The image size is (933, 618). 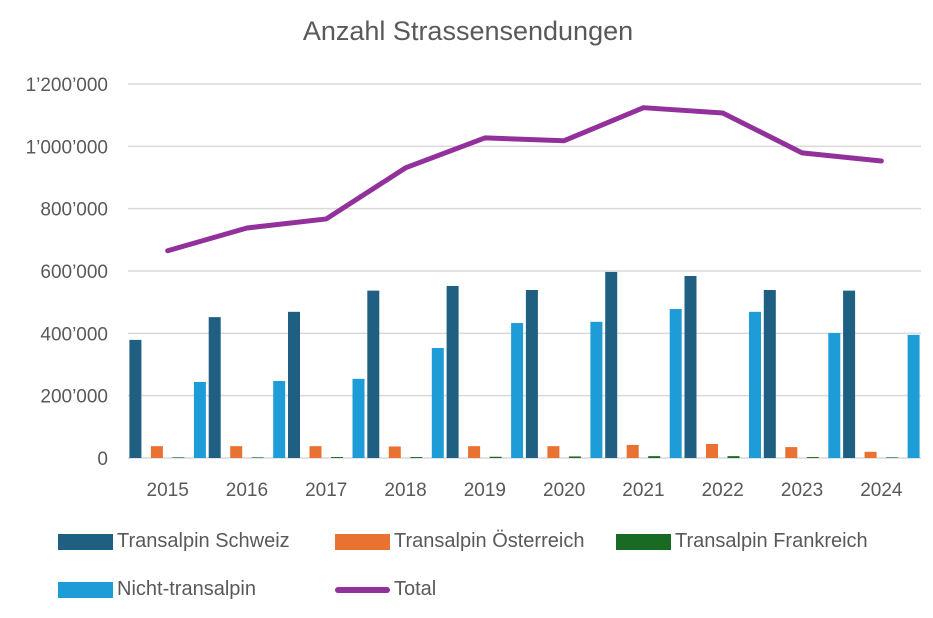 What do you see at coordinates (474, 452) in the screenshot?
I see `bar-transalpin-sterreich-2019` at bounding box center [474, 452].